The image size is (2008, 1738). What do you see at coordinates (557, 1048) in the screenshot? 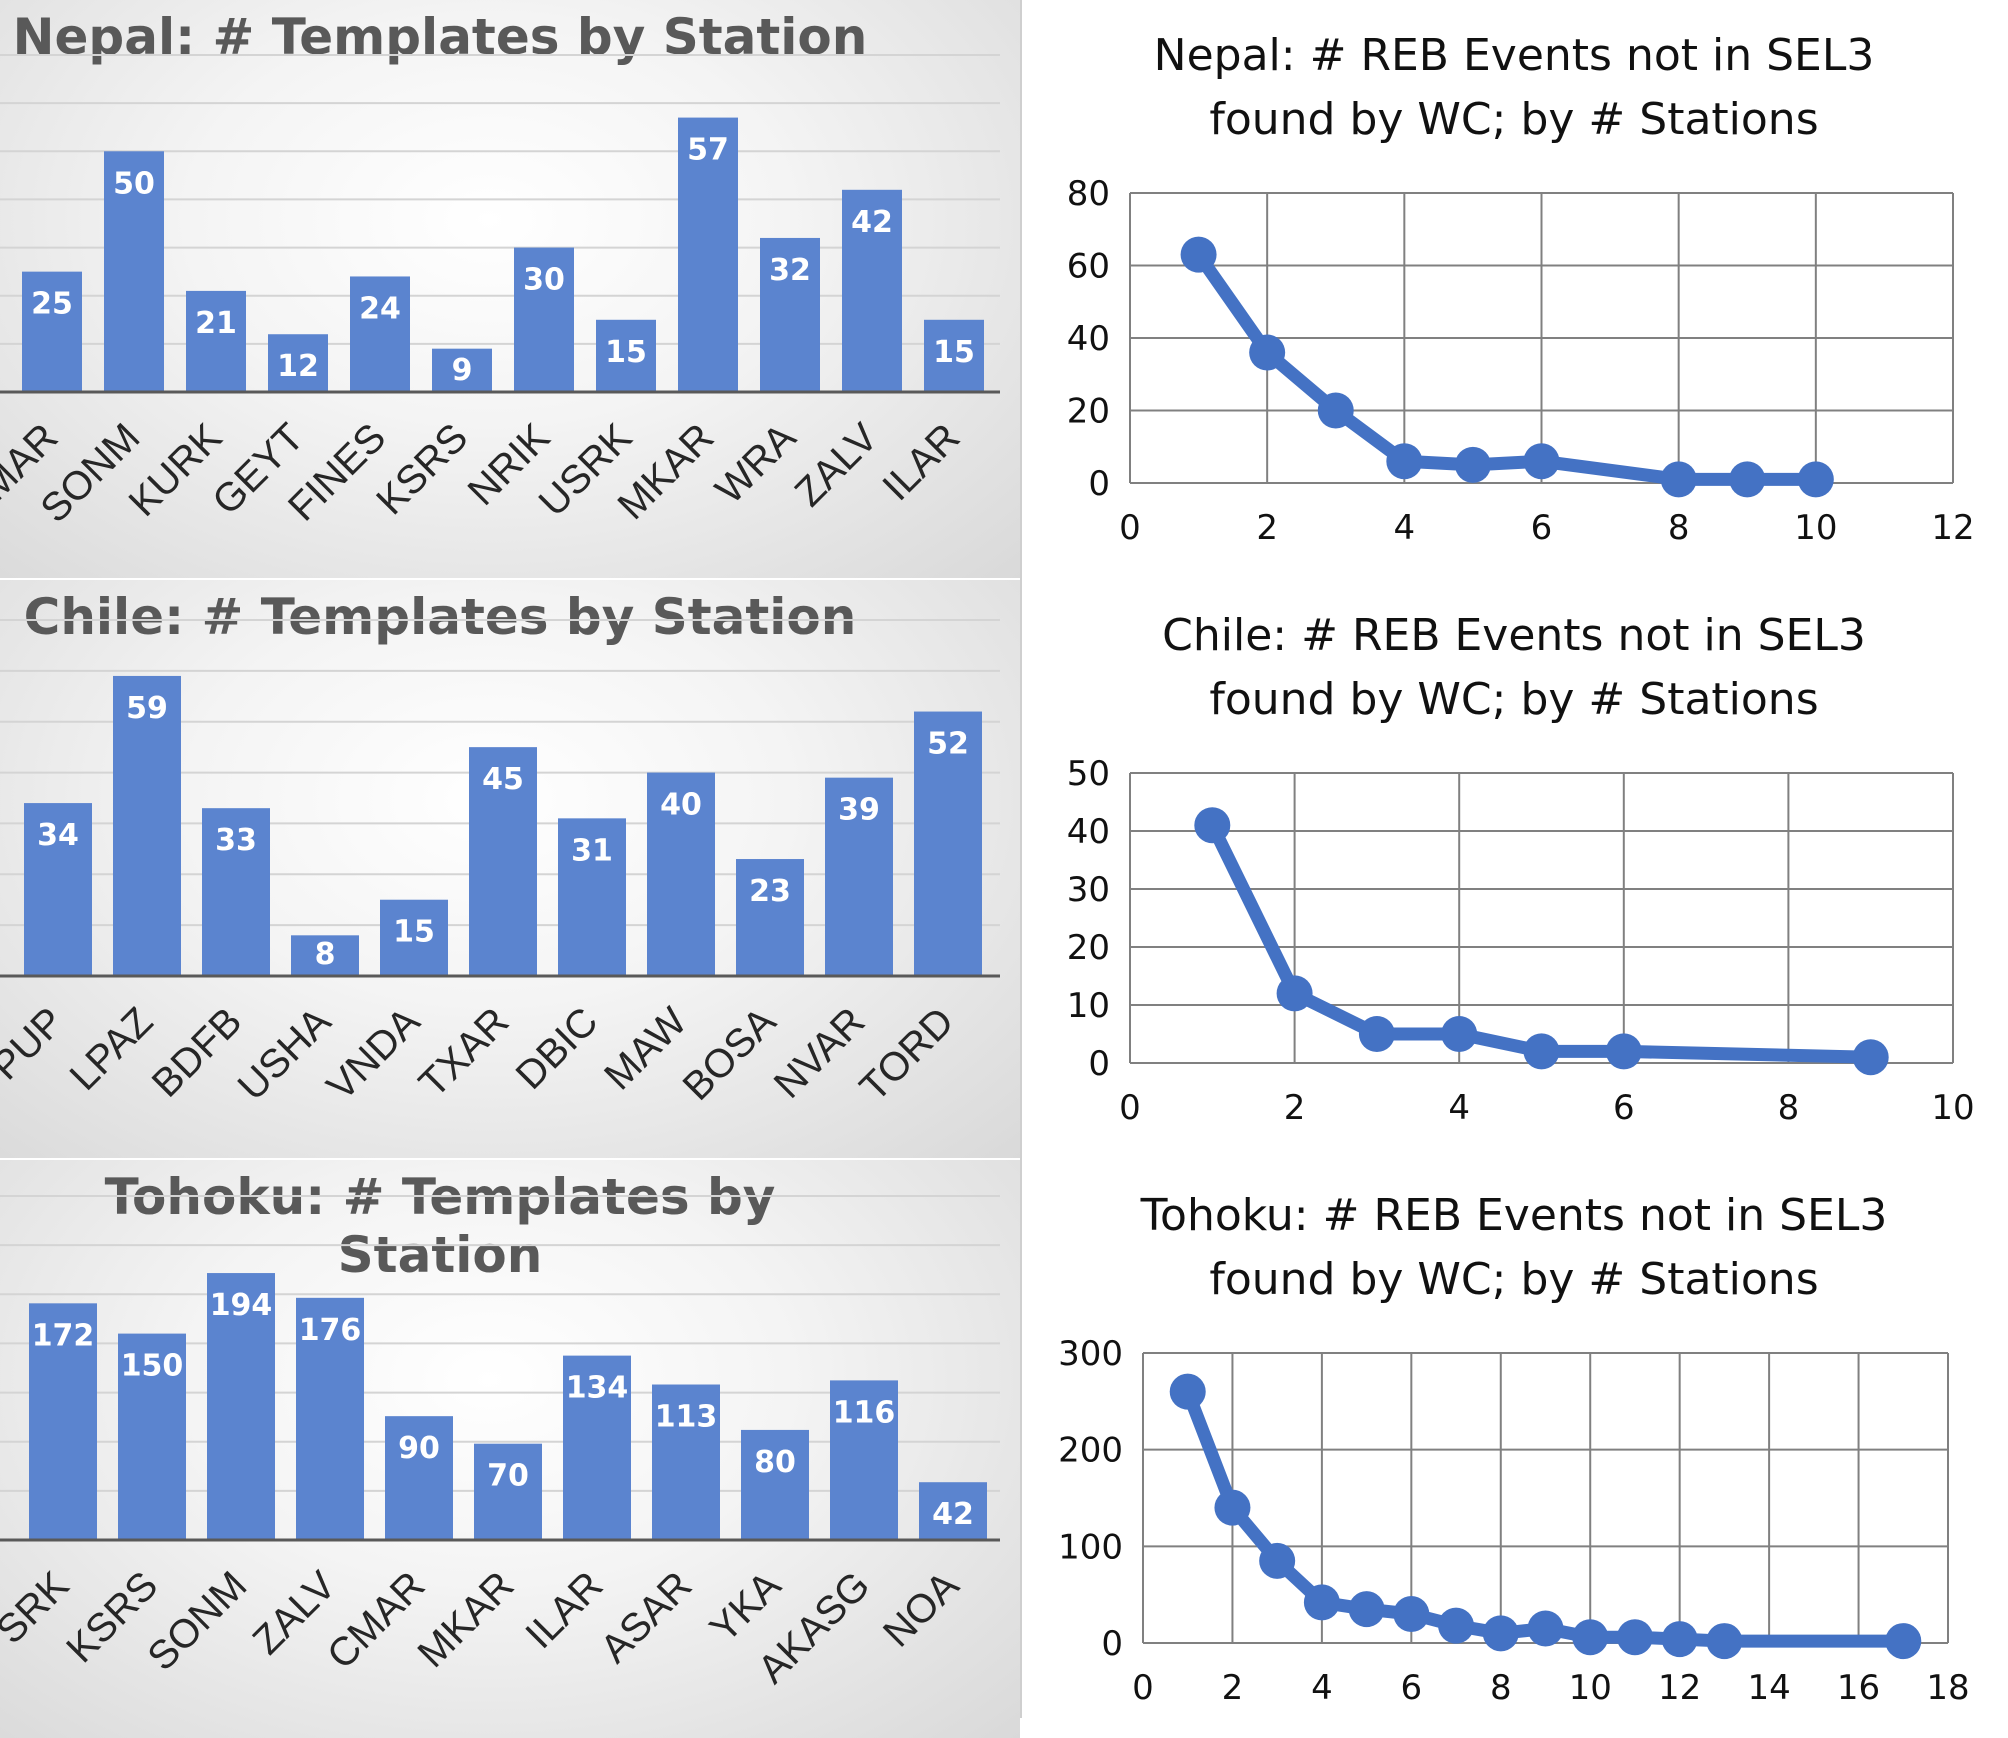
I see `category-label: DBIC` at bounding box center [557, 1048].